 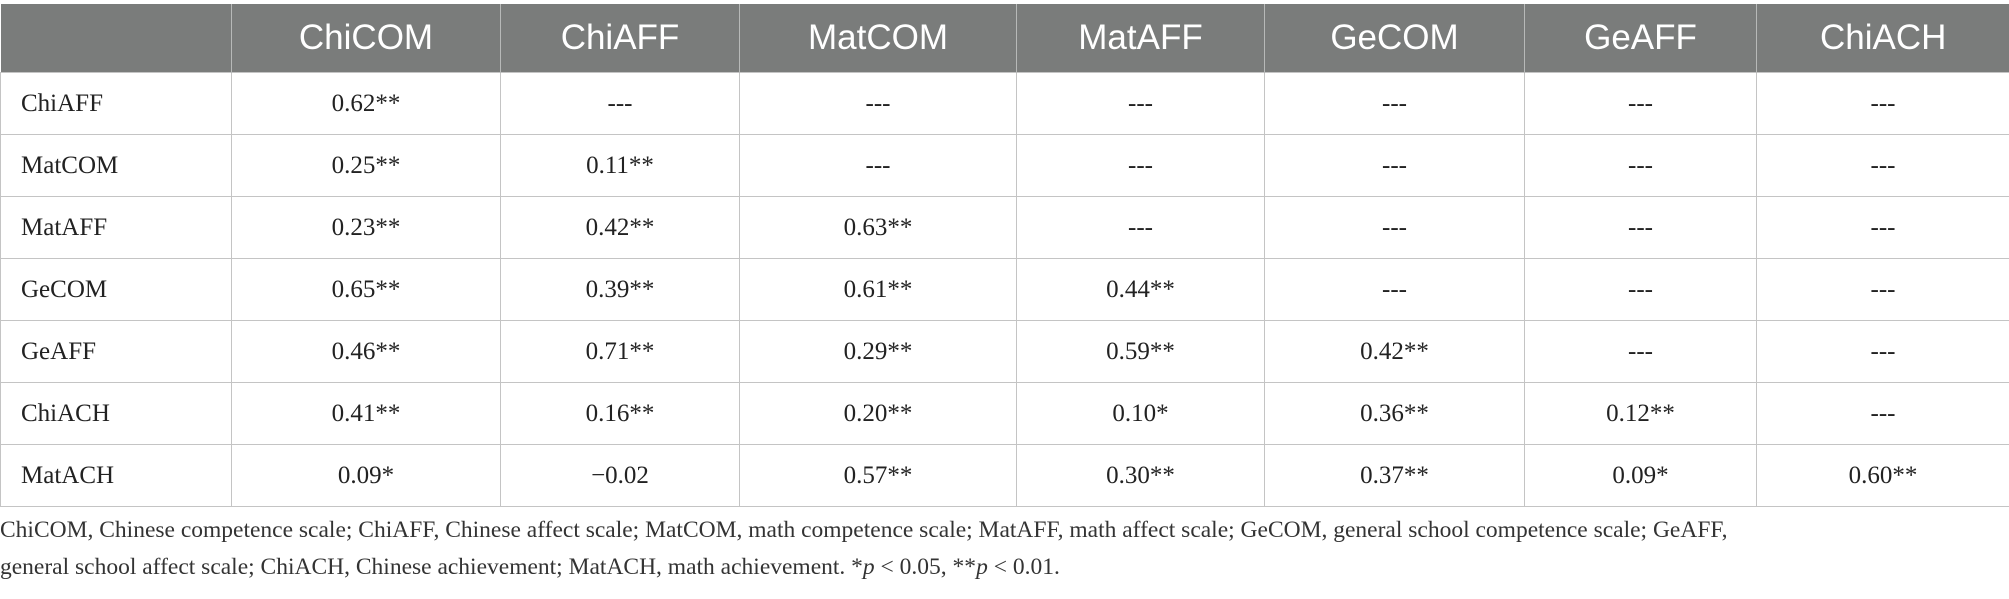 I want to click on table-cell: 0.60**, so click(x=1882, y=475).